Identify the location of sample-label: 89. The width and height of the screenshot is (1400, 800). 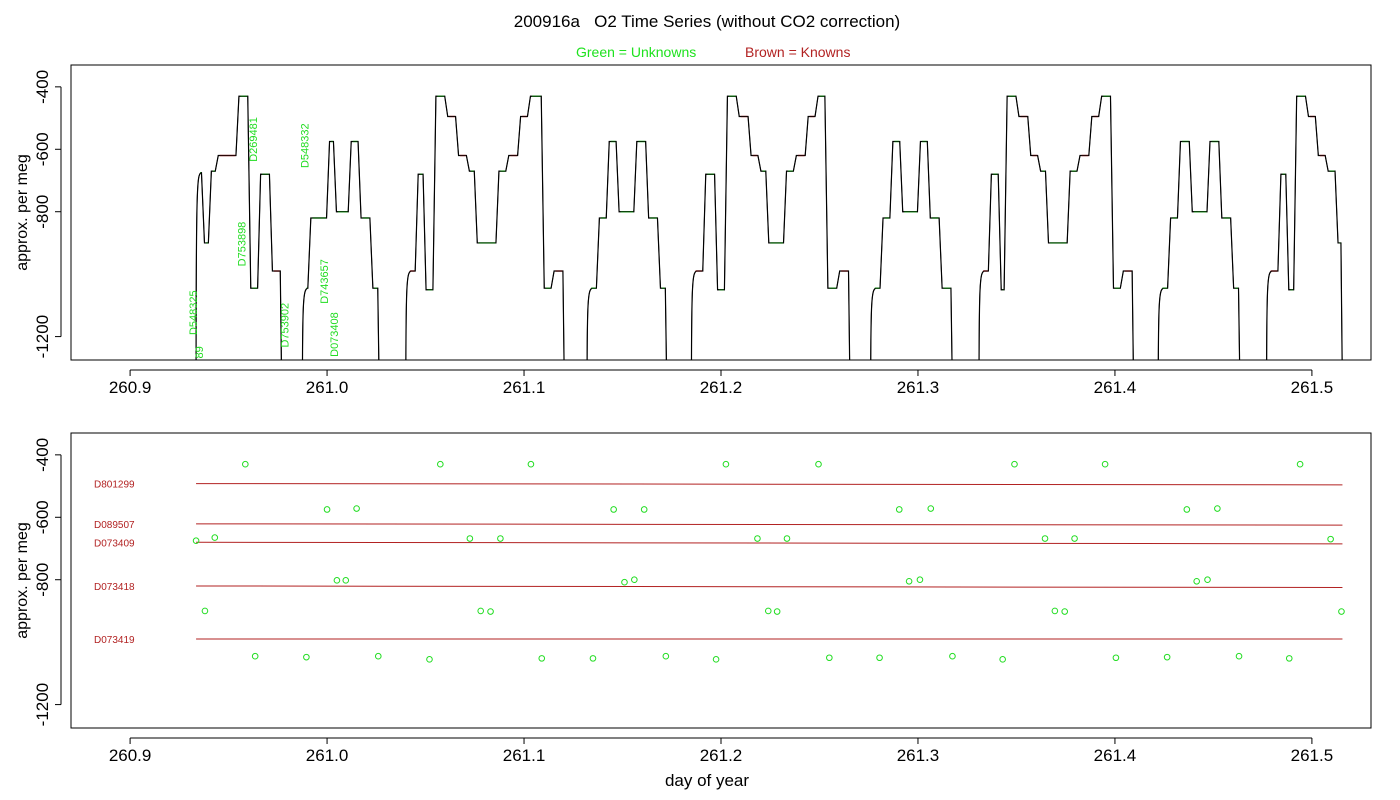
(200, 352).